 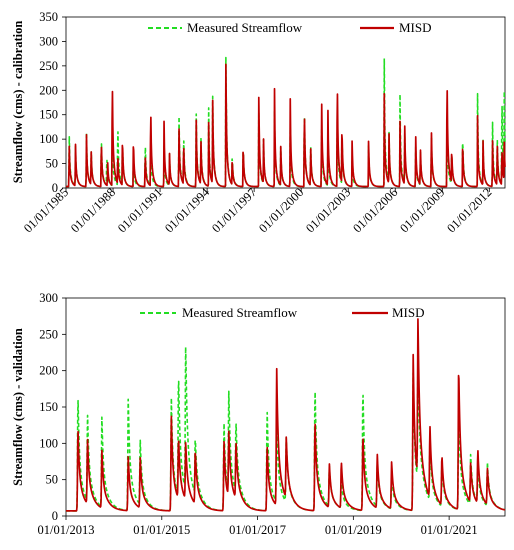 What do you see at coordinates (415, 27) in the screenshot?
I see `calibration-legend-misd-label: MISD` at bounding box center [415, 27].